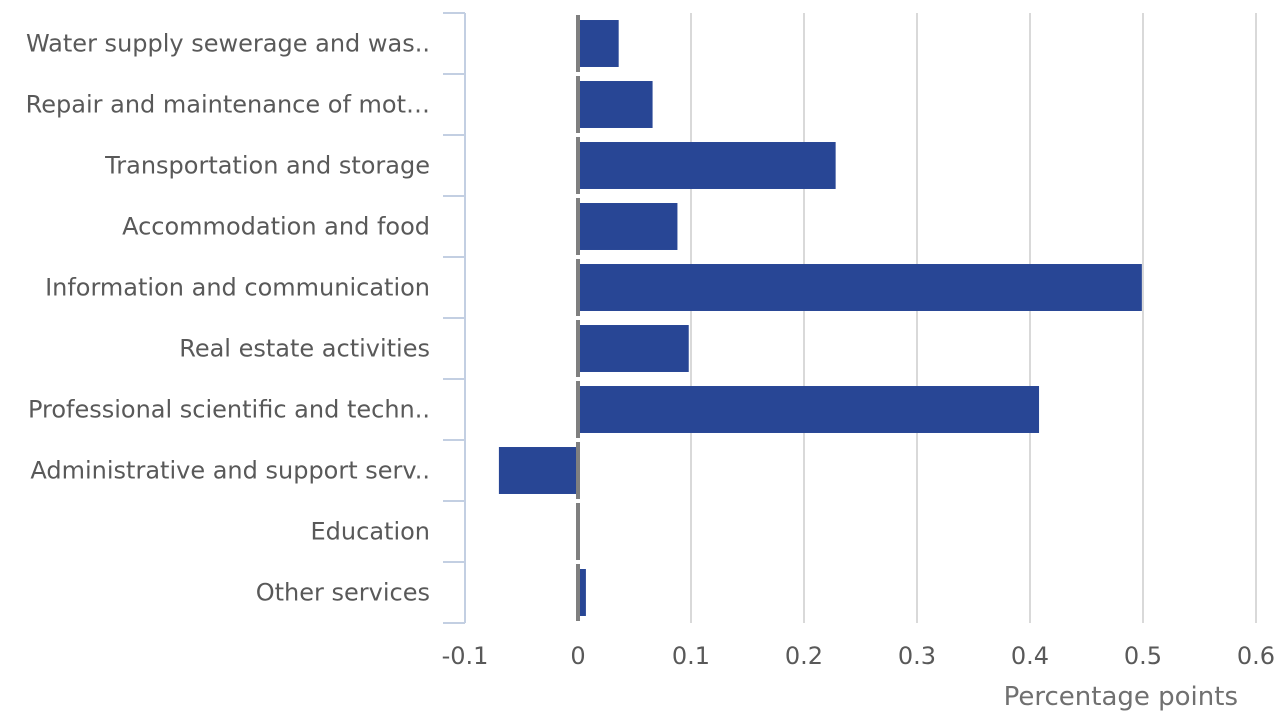 The height and width of the screenshot is (711, 1277). Describe the element at coordinates (1121, 696) in the screenshot. I see `x-axis-title: Percentage points` at that location.